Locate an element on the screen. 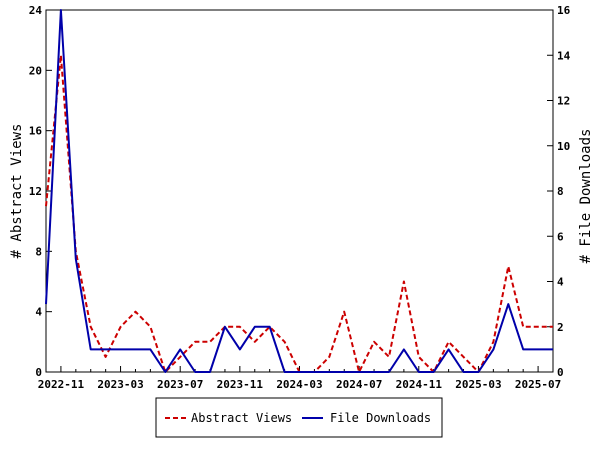 Image resolution: width=600 pixels, height=450 pixels. legend-label-abstract-views: Abstract Views is located at coordinates (241, 418).